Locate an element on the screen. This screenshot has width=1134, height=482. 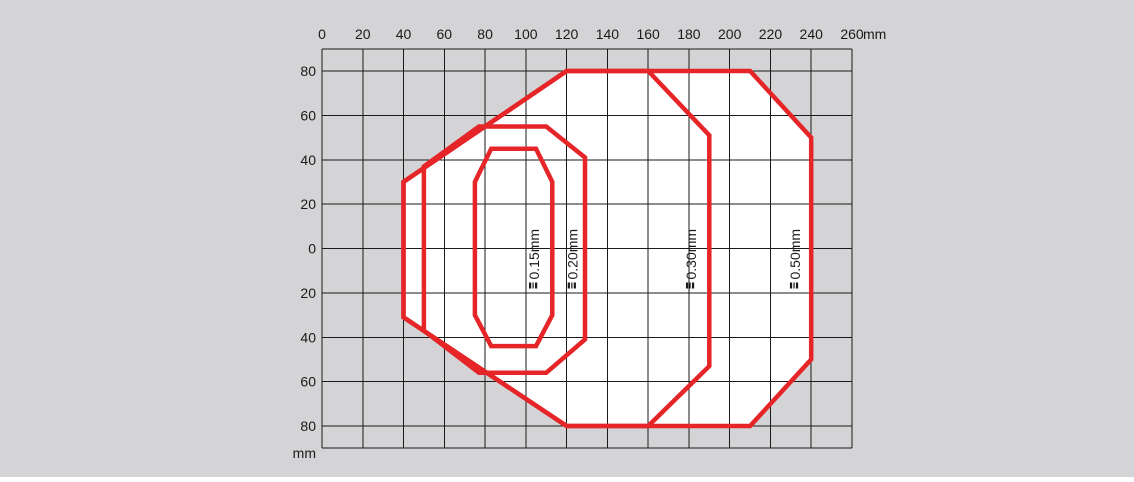
x-tick-label: 220 is located at coordinates (771, 34).